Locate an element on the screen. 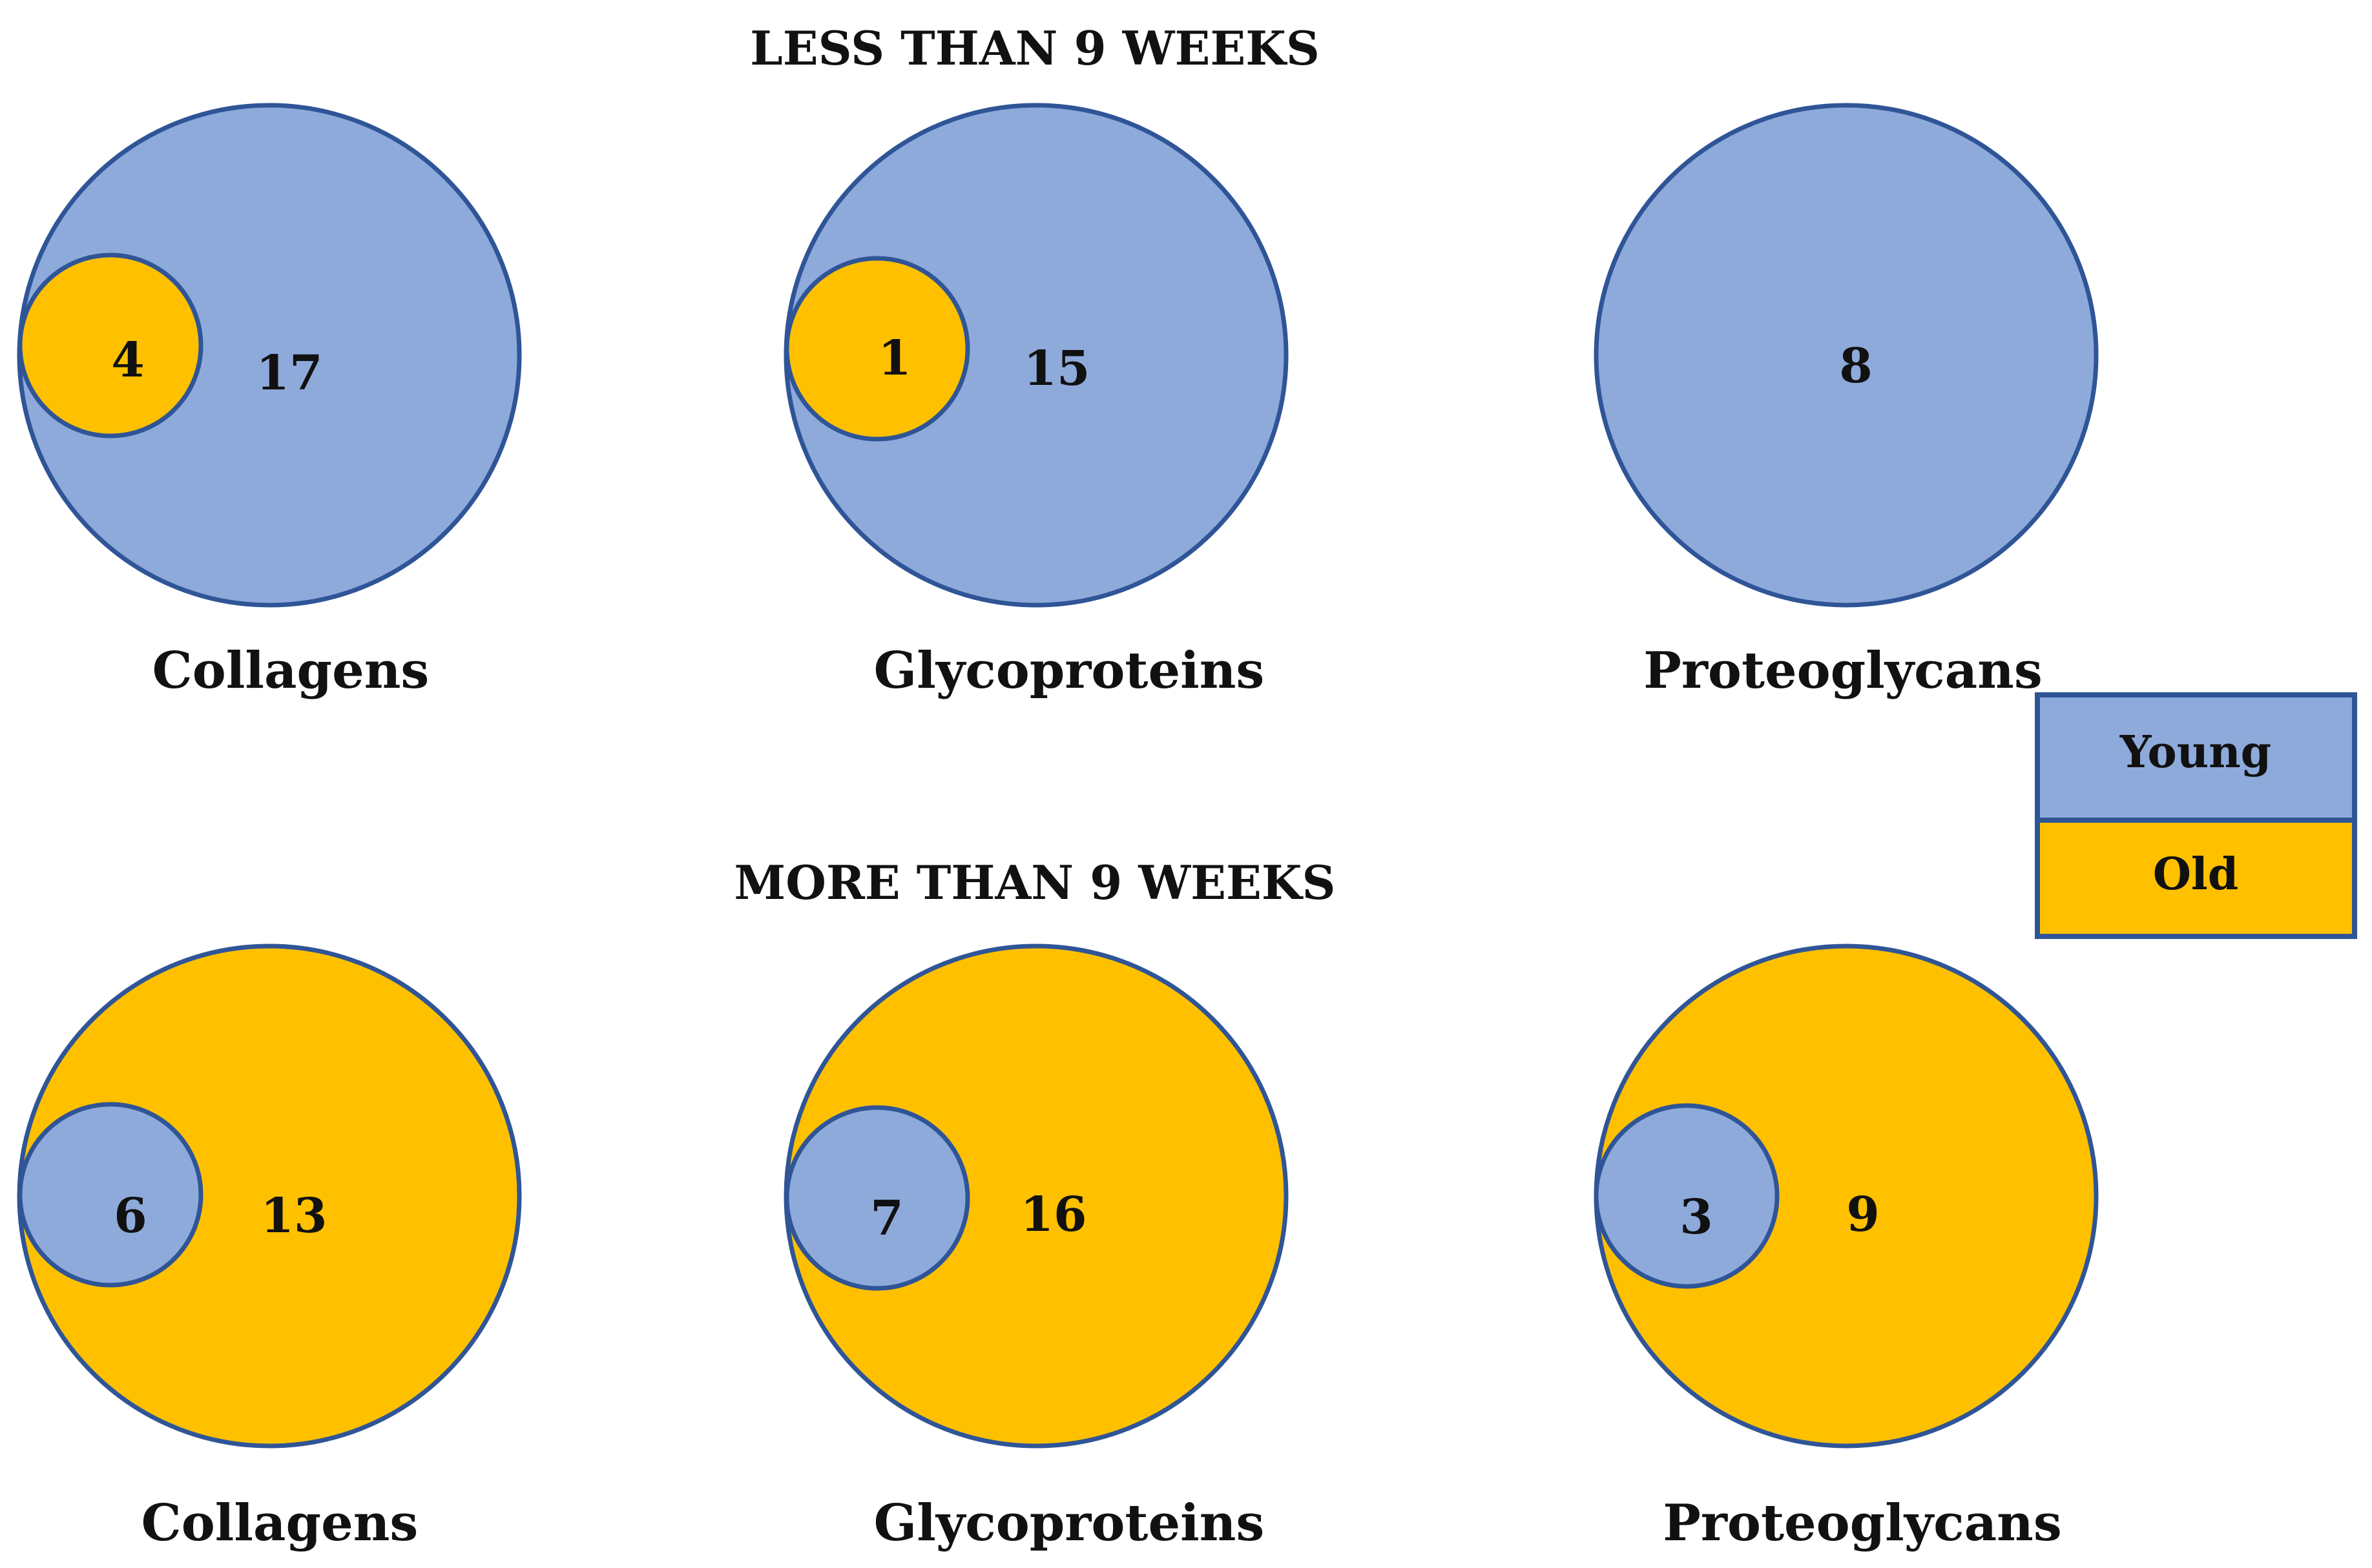 Image resolution: width=2372 pixels, height=1568 pixels. panel-less-proteoglycans: 8 Proteoglycans is located at coordinates (1846, 401).